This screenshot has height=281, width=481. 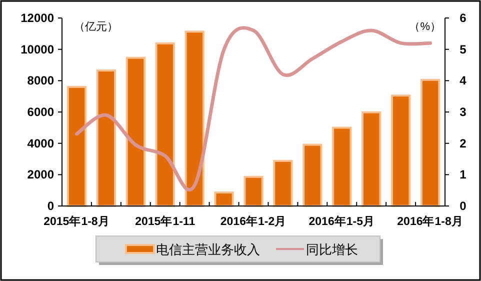 What do you see at coordinates (77, 221) in the screenshot?
I see `x-tick-label: 2015年1-8月` at bounding box center [77, 221].